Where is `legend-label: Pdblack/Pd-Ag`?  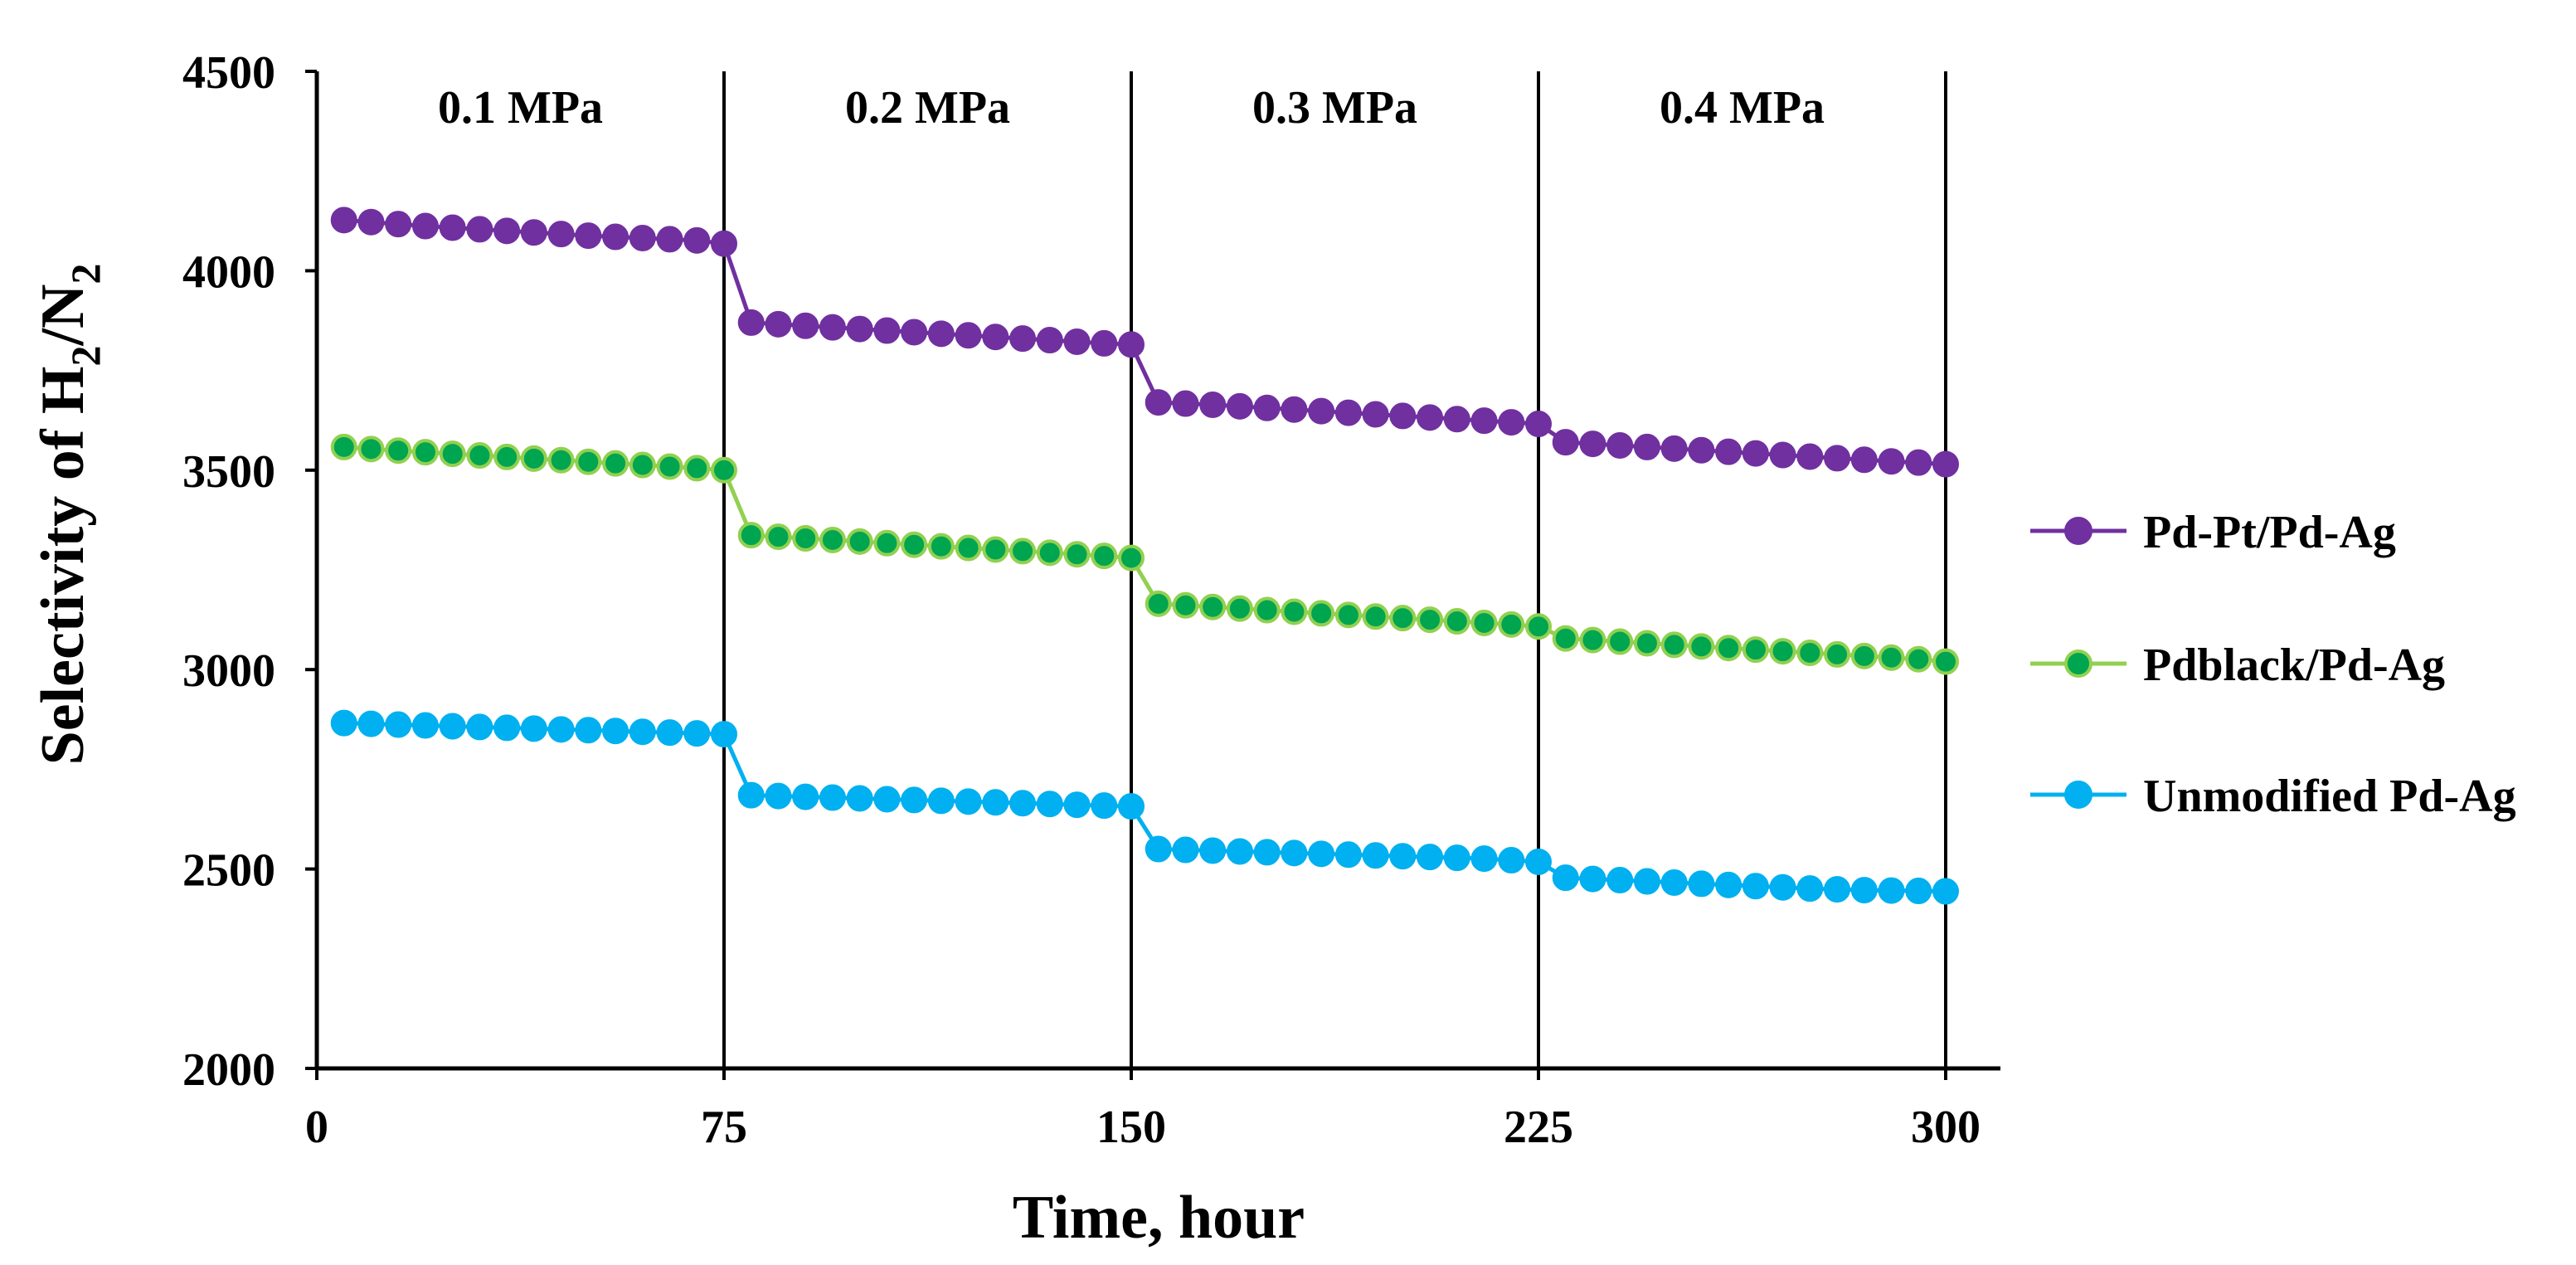 legend-label: Pdblack/Pd-Ag is located at coordinates (2294, 665).